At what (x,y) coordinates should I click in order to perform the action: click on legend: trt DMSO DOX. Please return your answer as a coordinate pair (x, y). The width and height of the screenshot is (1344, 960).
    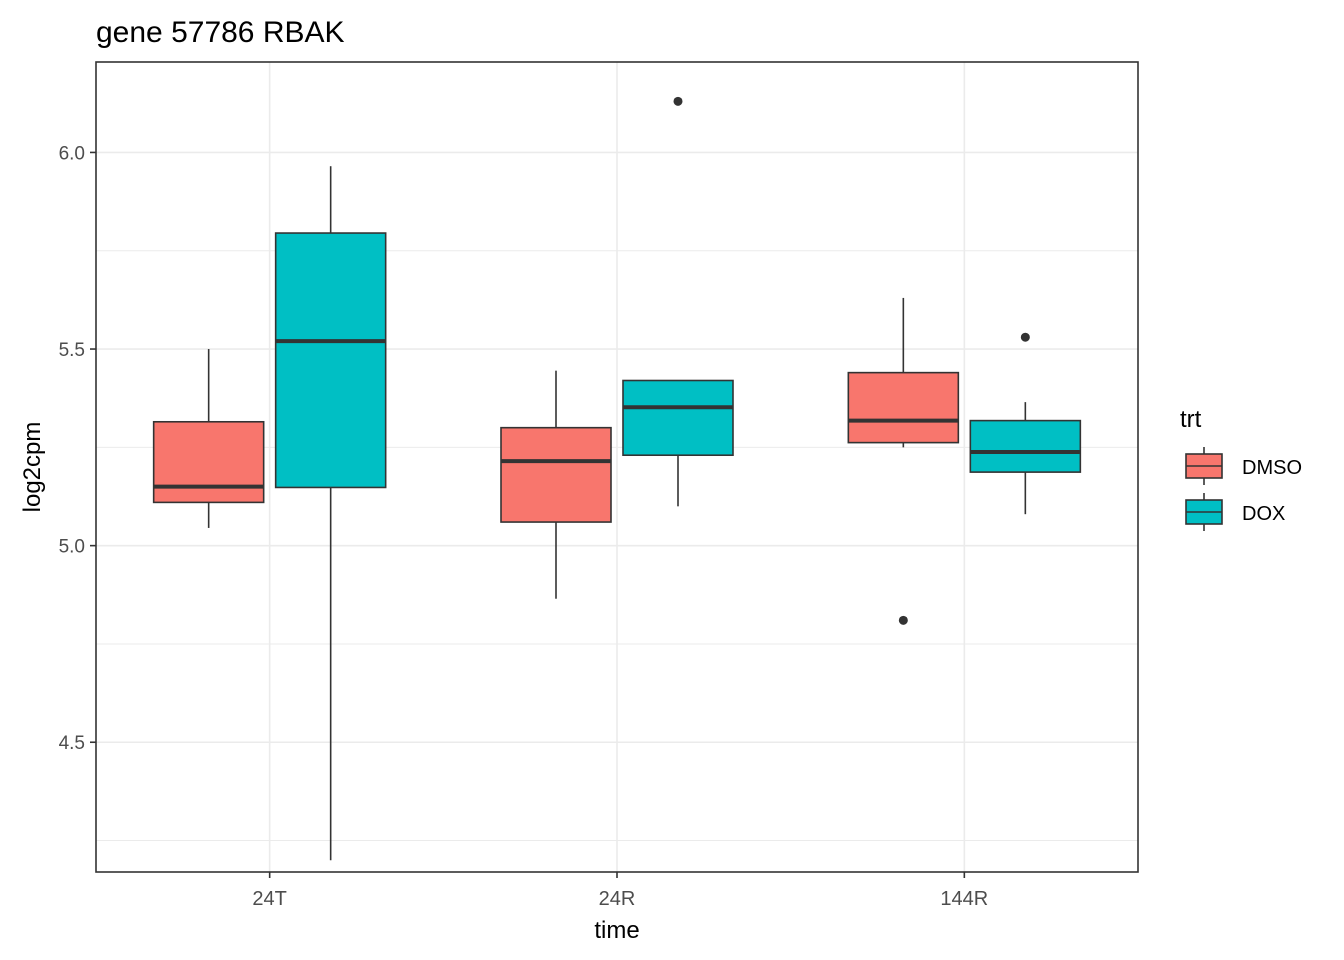
    Looking at the image, I should click on (1241, 468).